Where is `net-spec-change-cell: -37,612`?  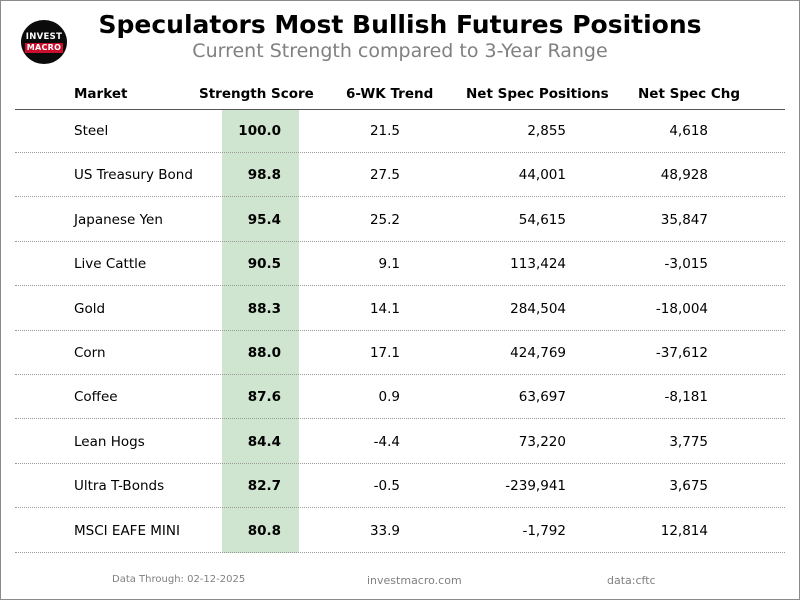
net-spec-change-cell: -37,612 is located at coordinates (681, 353).